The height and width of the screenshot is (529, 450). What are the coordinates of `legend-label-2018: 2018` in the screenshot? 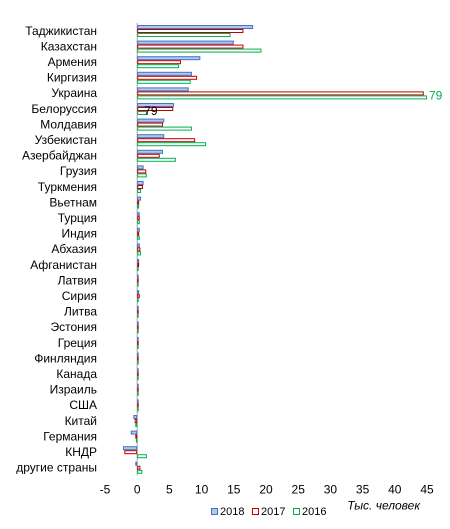 It's located at (232, 512).